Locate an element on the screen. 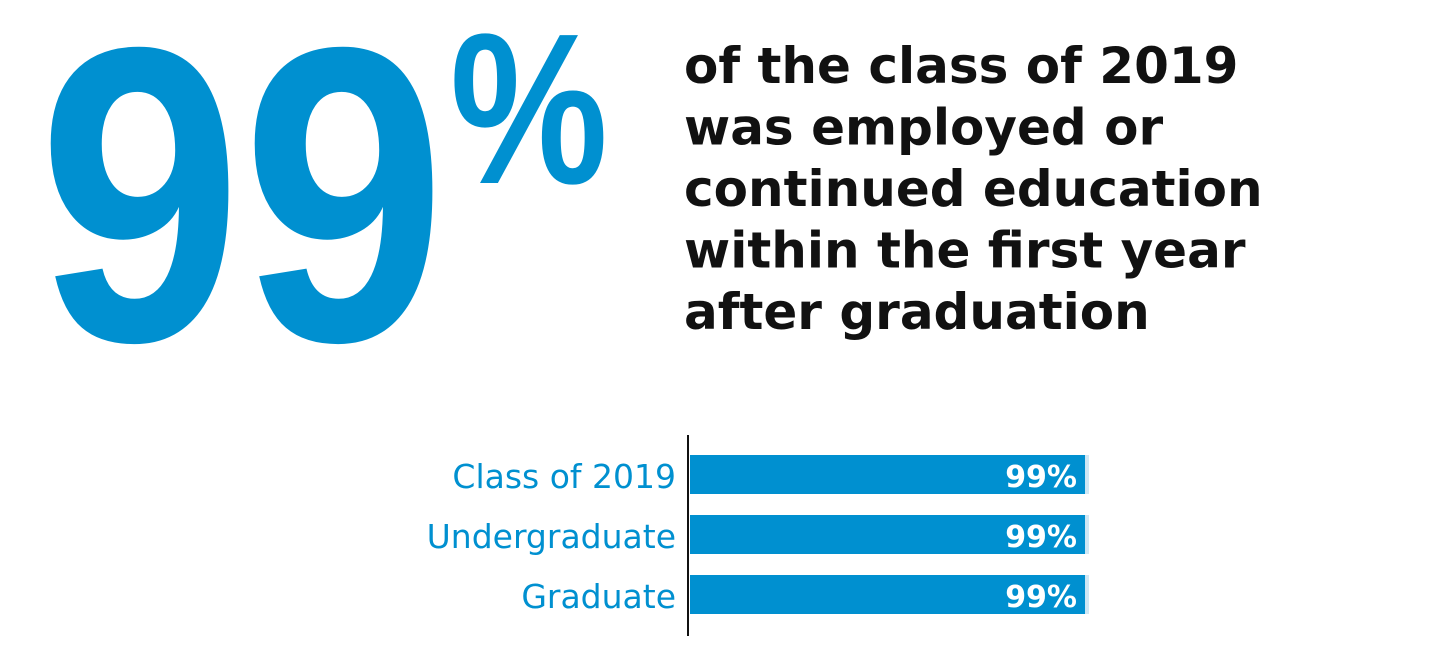 Image resolution: width=1440 pixels, height=659 pixels. statement-line: was employed or is located at coordinates (923, 128).